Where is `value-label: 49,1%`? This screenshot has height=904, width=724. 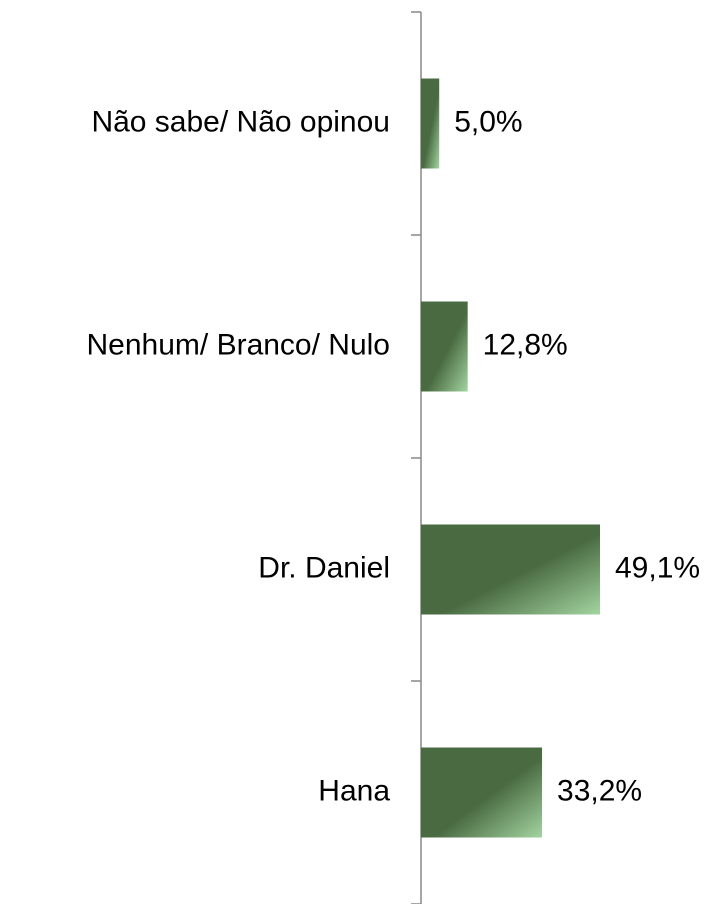
value-label: 49,1% is located at coordinates (657, 567).